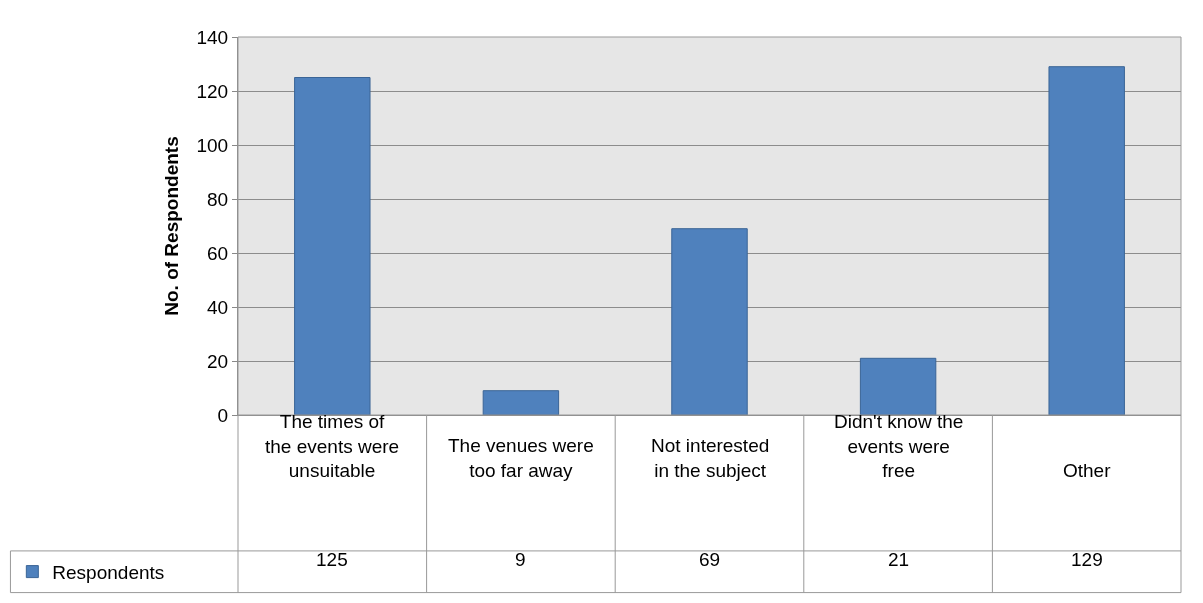 The height and width of the screenshot is (603, 1203). I want to click on data-label: 125, so click(332, 559).